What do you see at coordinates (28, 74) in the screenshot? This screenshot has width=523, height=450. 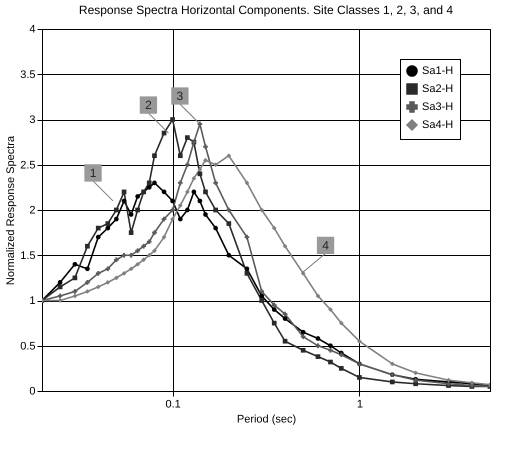 I see `y-tick-label: 3.5` at bounding box center [28, 74].